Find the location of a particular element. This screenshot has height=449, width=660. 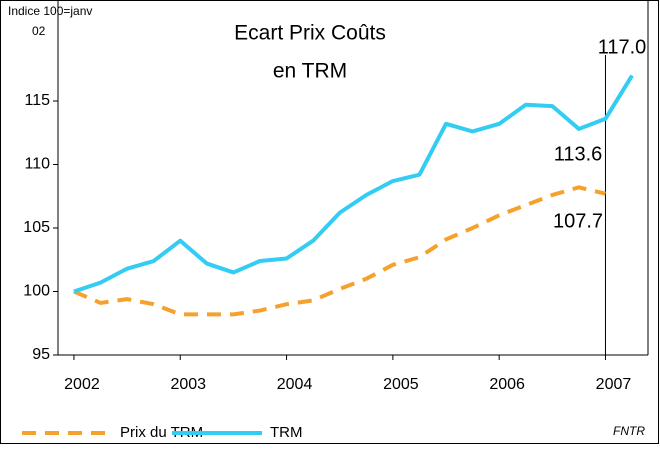

y-tick-label: 115 is located at coordinates (37, 100).